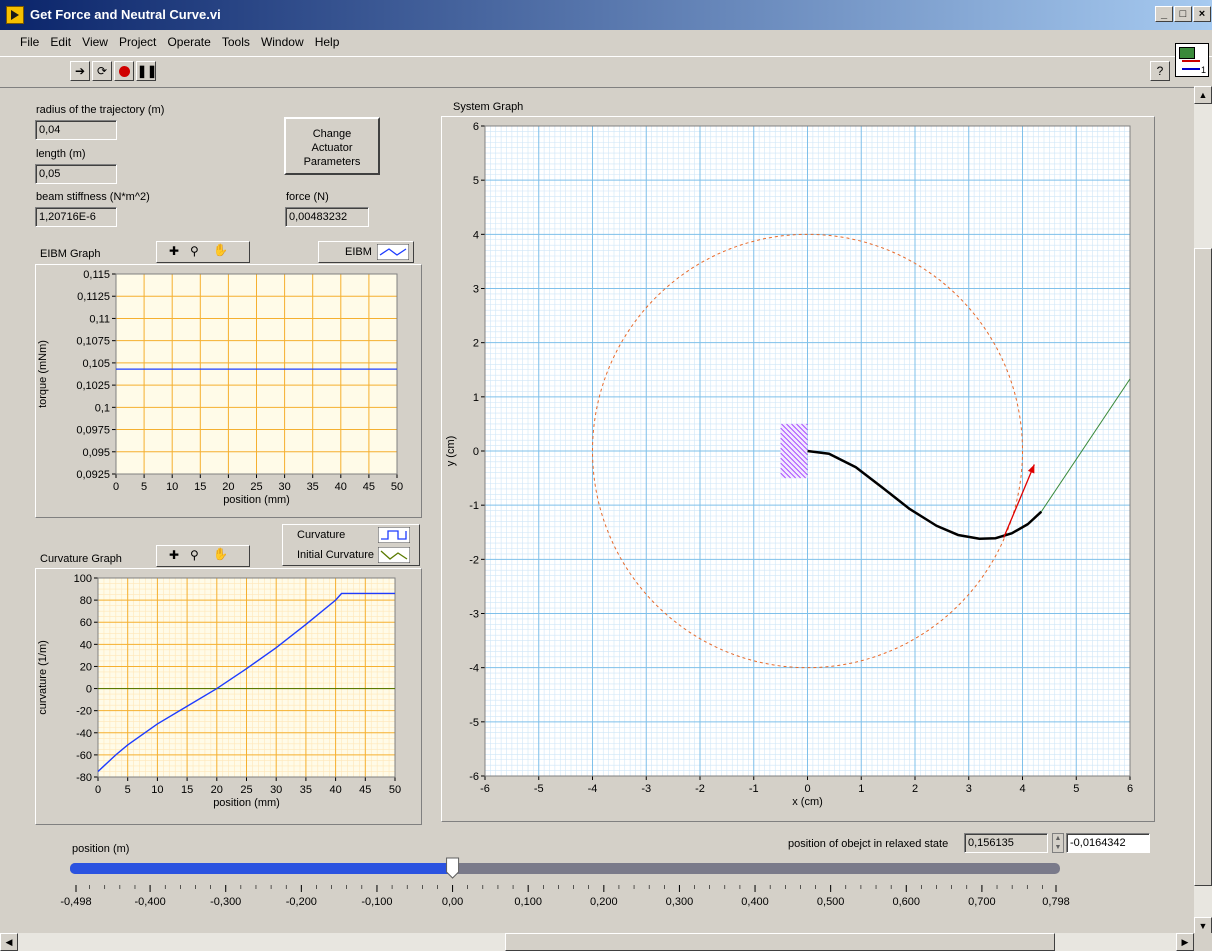 The image size is (1212, 951). What do you see at coordinates (474, 669) in the screenshot?
I see `system-y-tick-label: -4` at bounding box center [474, 669].